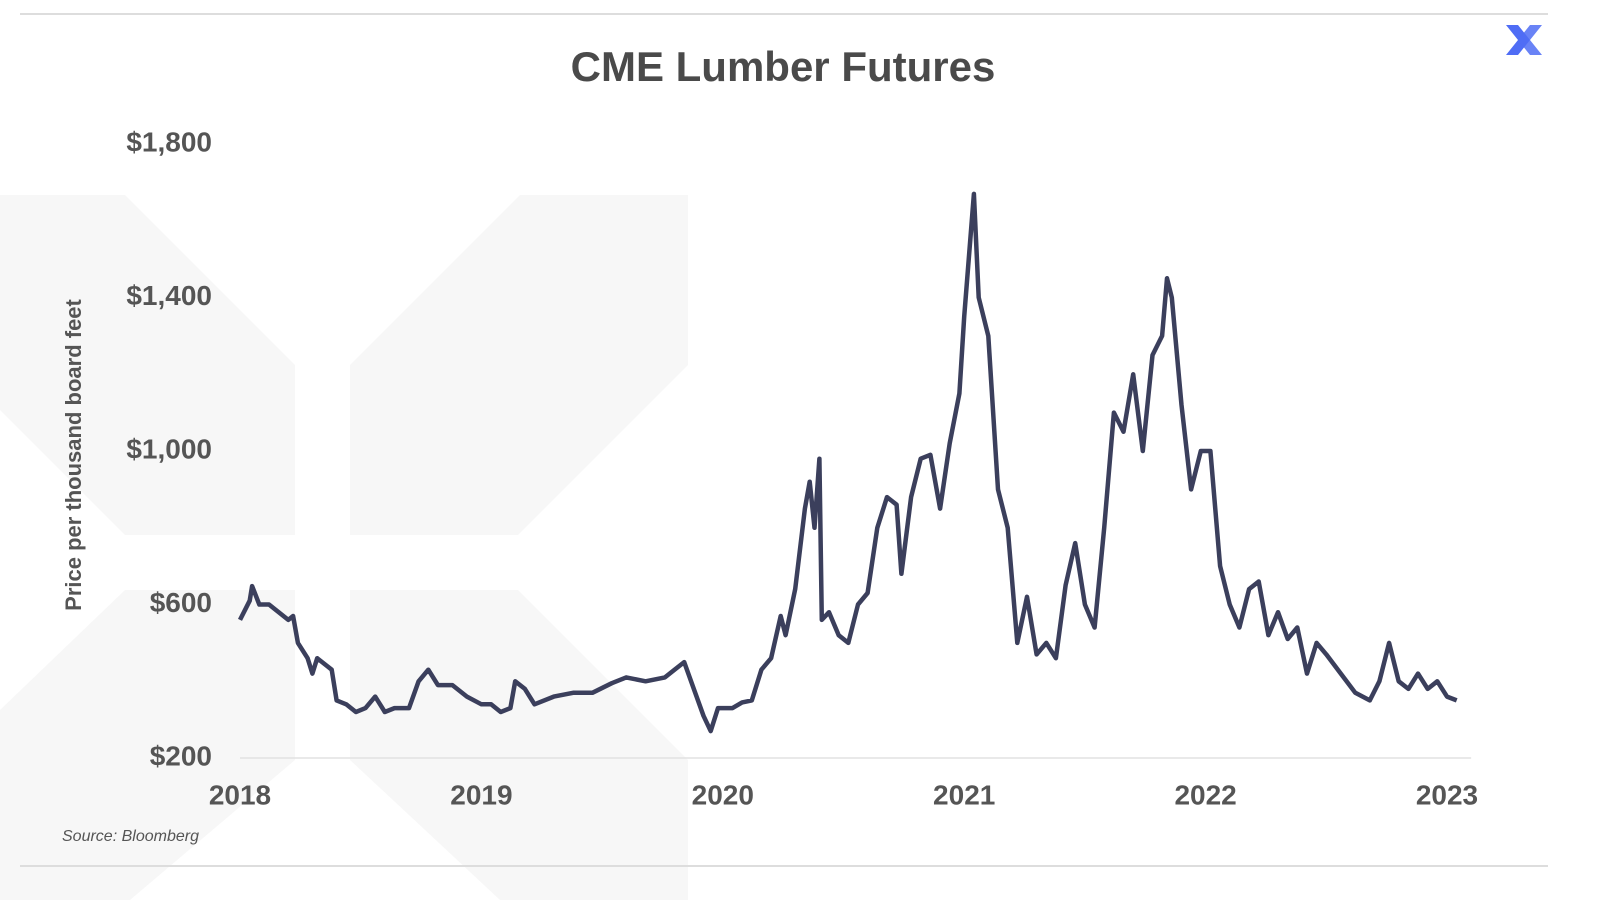 Image resolution: width=1600 pixels, height=905 pixels. What do you see at coordinates (130, 836) in the screenshot?
I see `source: Source: Bloomberg` at bounding box center [130, 836].